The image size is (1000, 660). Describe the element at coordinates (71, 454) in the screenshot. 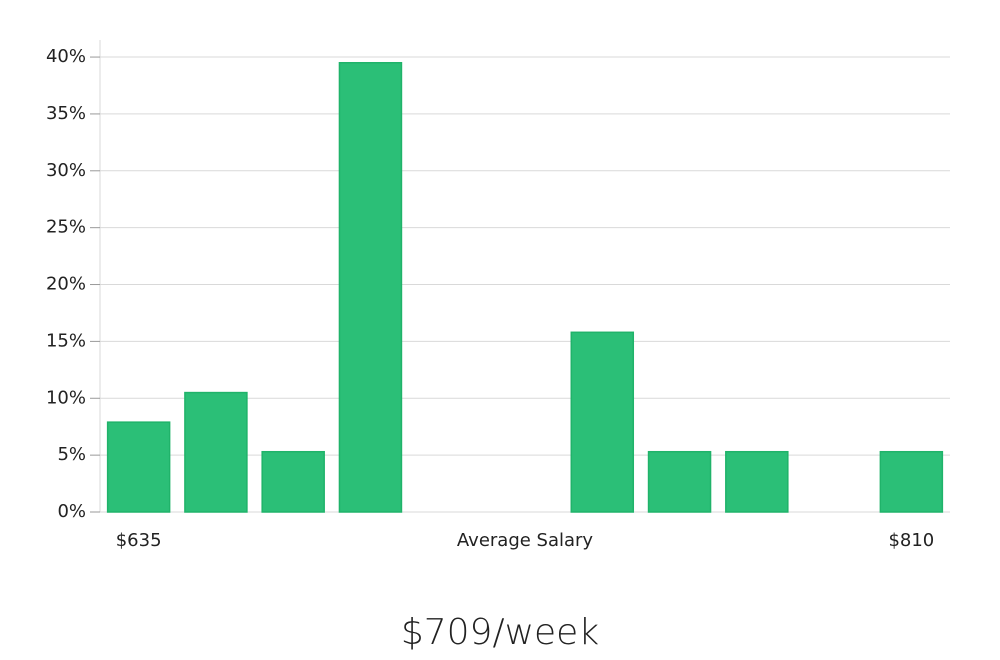

I see `y-tick-label: 5%` at that location.